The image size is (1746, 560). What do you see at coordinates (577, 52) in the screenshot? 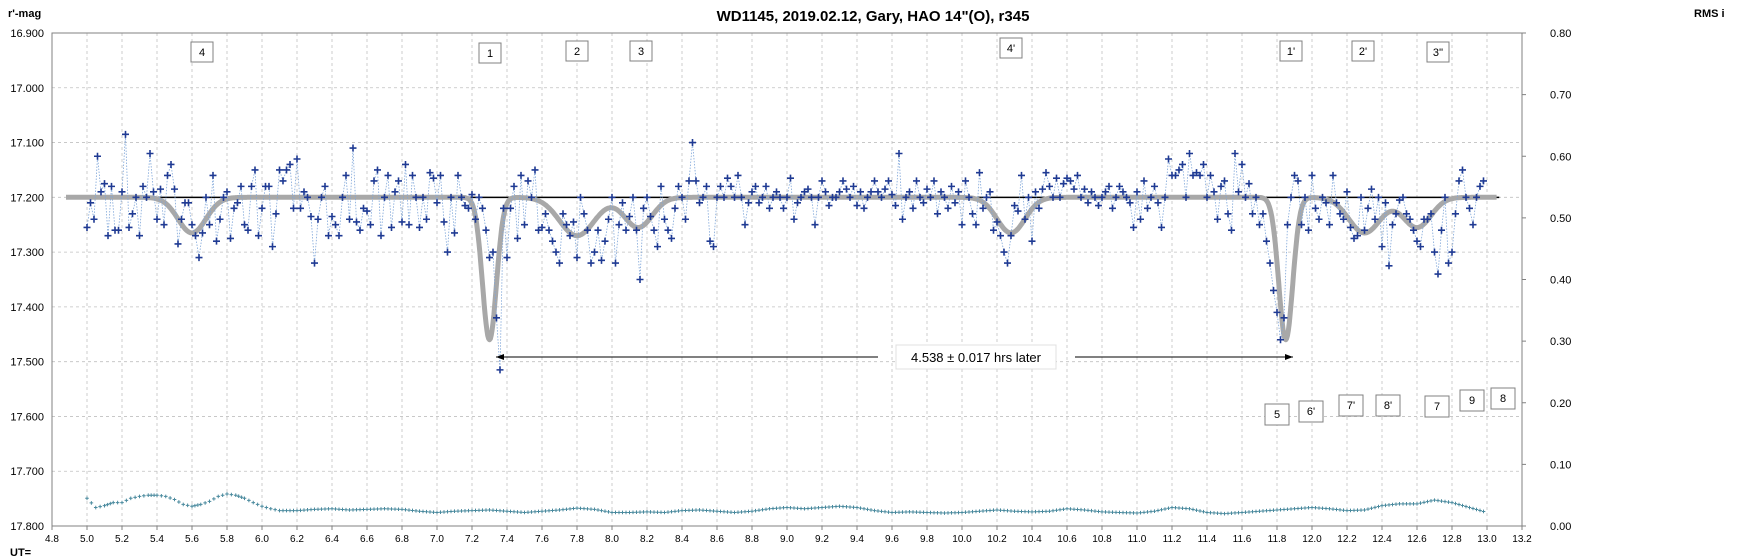
I see `dip-label-top: 2` at bounding box center [577, 52].